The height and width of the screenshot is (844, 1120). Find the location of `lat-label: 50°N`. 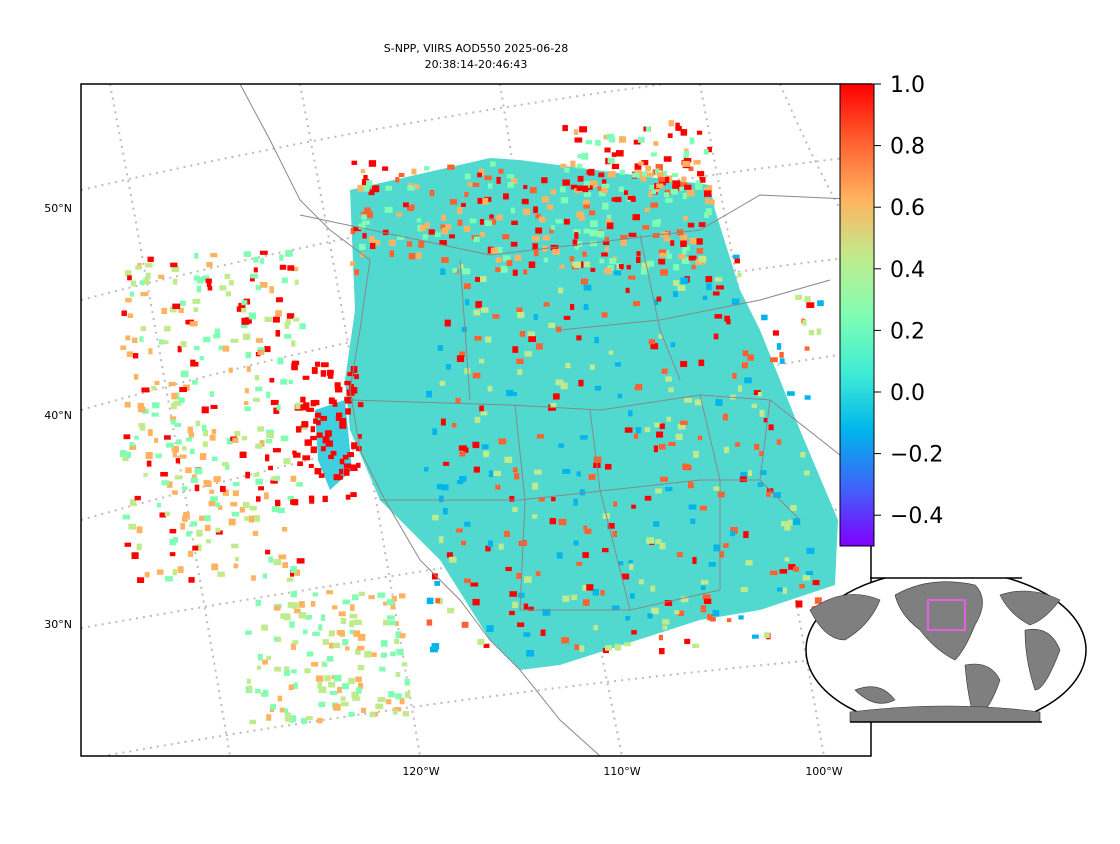

lat-label: 50°N is located at coordinates (58, 208).